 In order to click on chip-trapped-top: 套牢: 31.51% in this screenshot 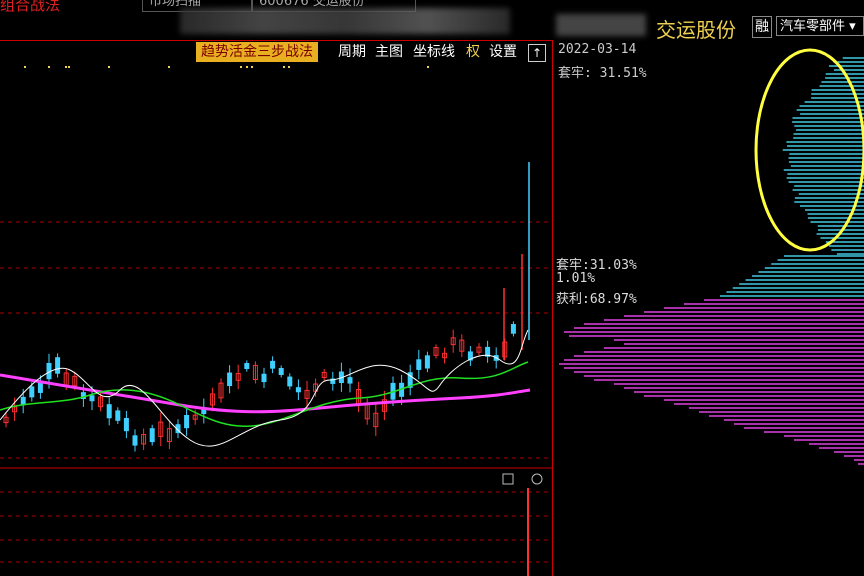, I will do `click(602, 73)`.